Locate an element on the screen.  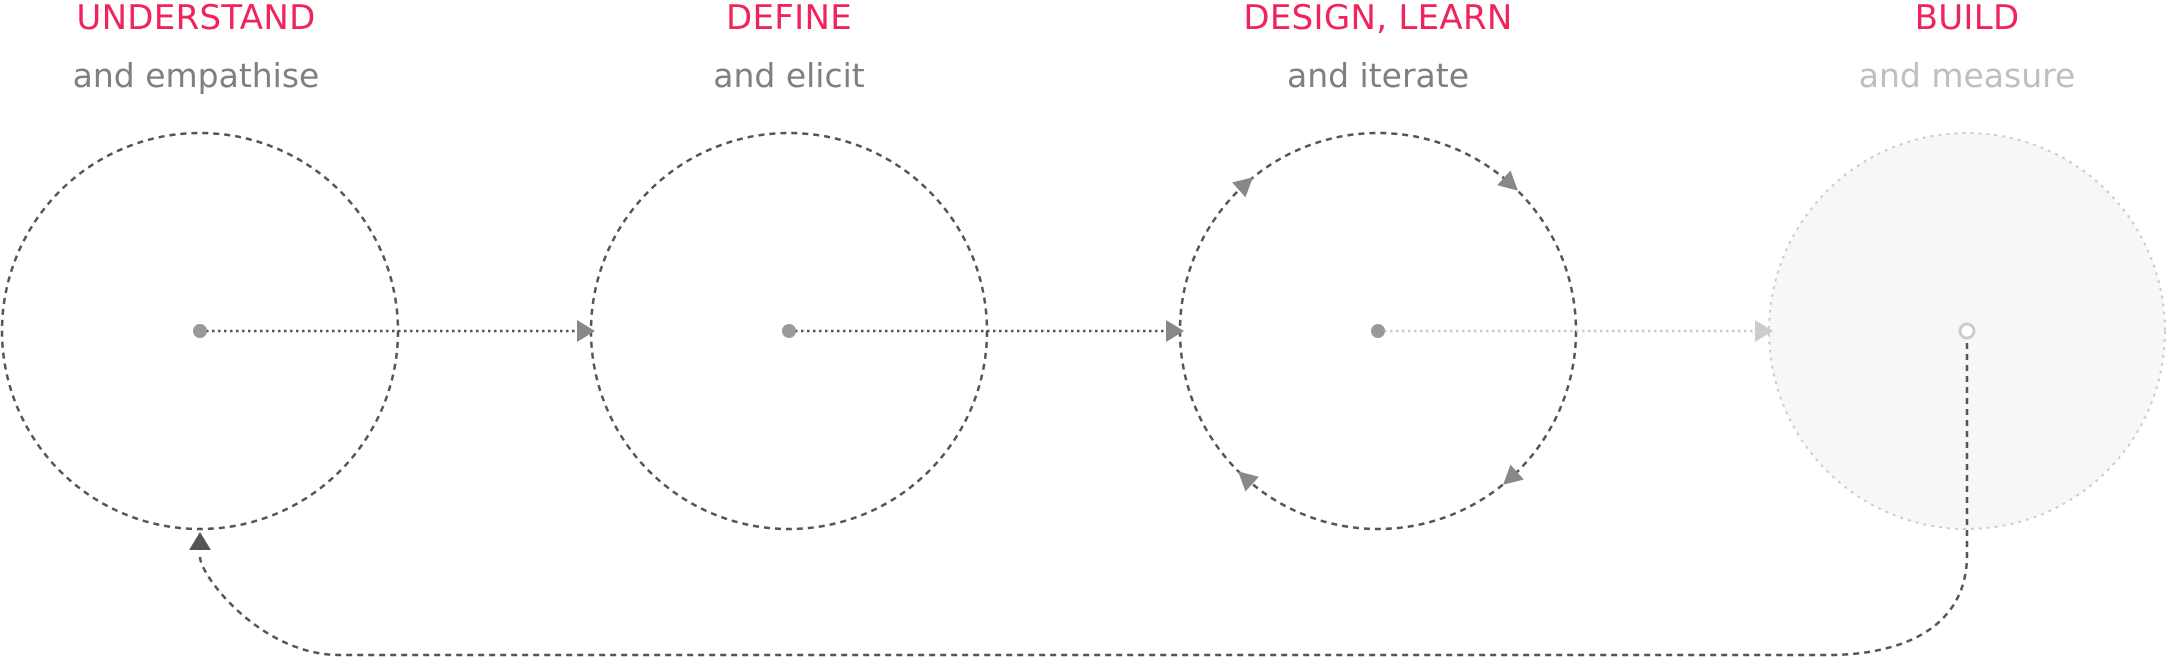
connector-design-build-arrowhead is located at coordinates (1764, 331).